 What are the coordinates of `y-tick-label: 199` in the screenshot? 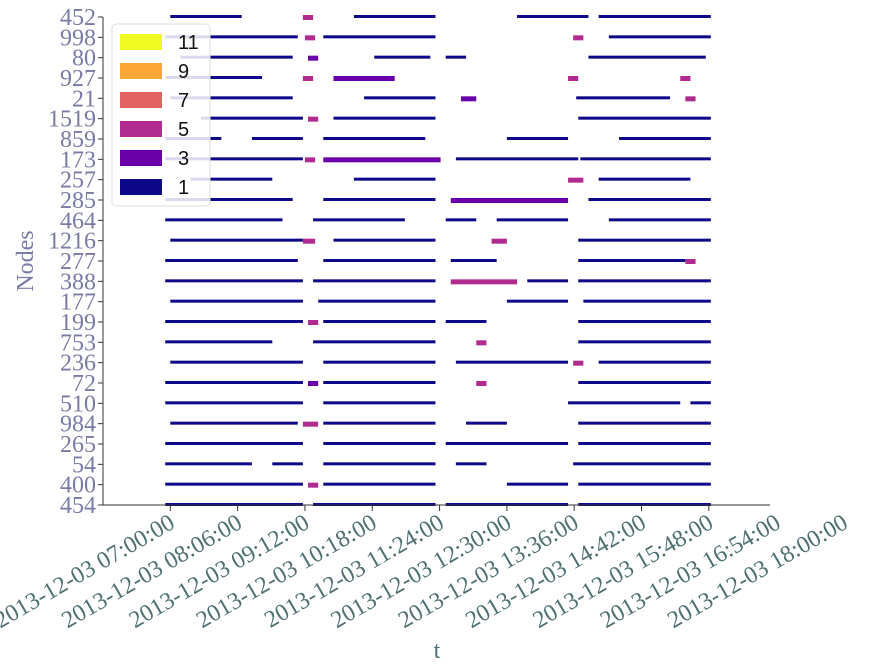 It's located at (78, 323).